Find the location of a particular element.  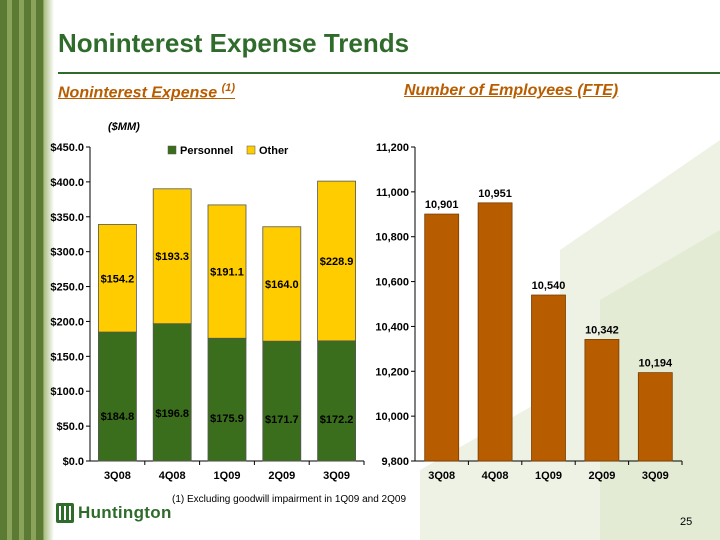

right-y-tick-label: 10,600 is located at coordinates (392, 283).